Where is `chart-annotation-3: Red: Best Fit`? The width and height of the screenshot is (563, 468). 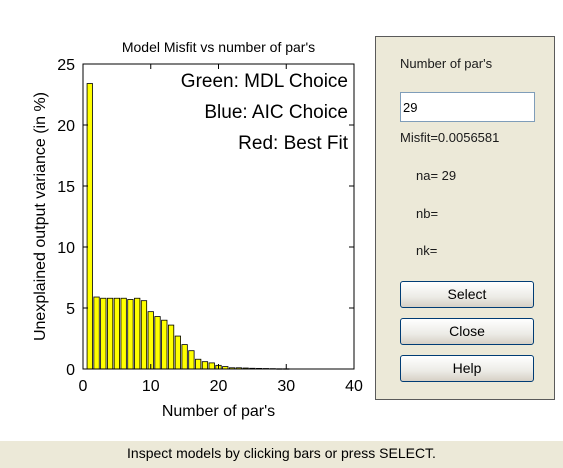
chart-annotation-3: Red: Best Fit is located at coordinates (293, 143).